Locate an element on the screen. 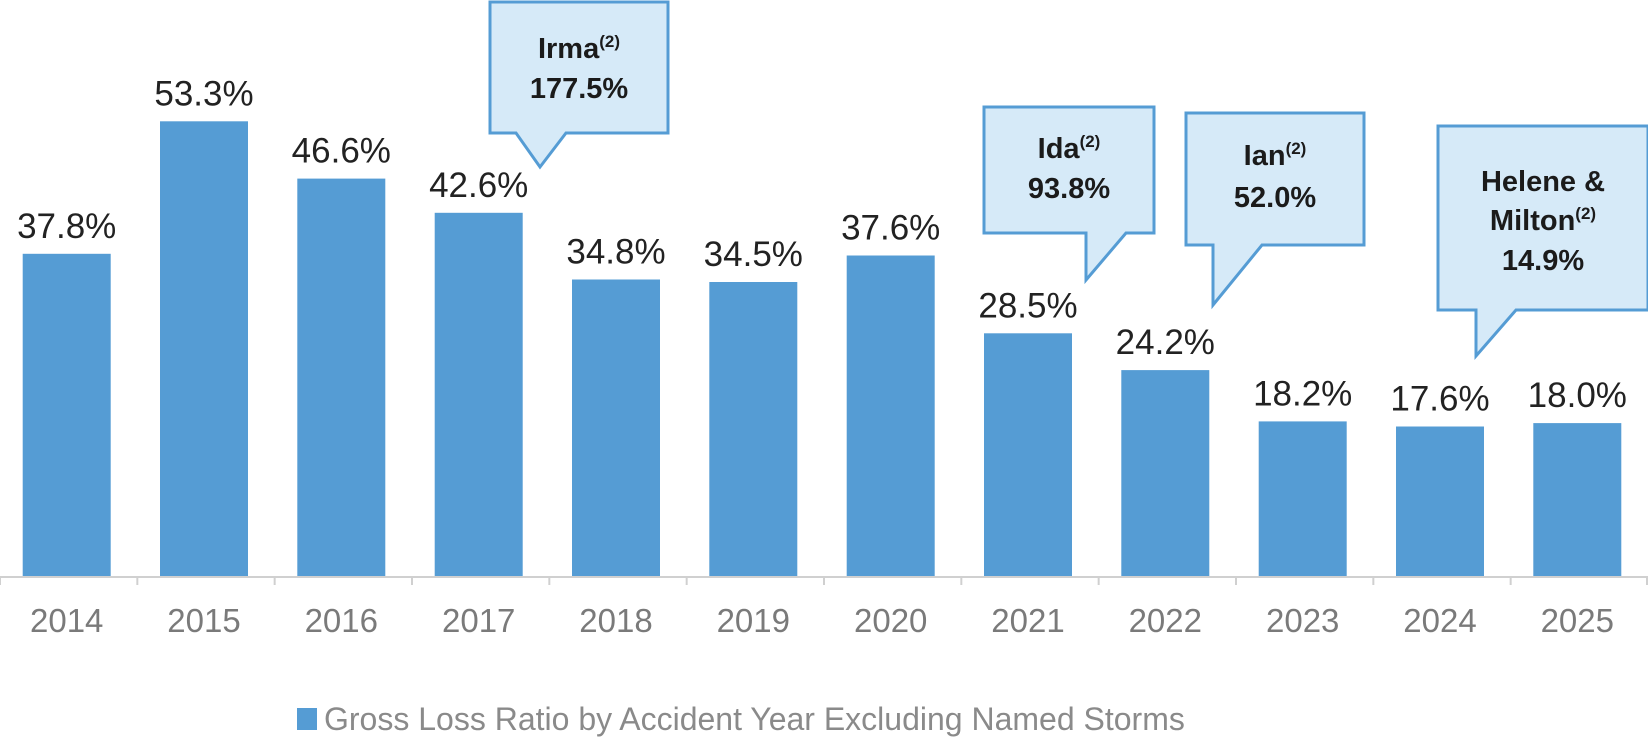 This screenshot has height=739, width=1648. bar-2016 is located at coordinates (341, 377).